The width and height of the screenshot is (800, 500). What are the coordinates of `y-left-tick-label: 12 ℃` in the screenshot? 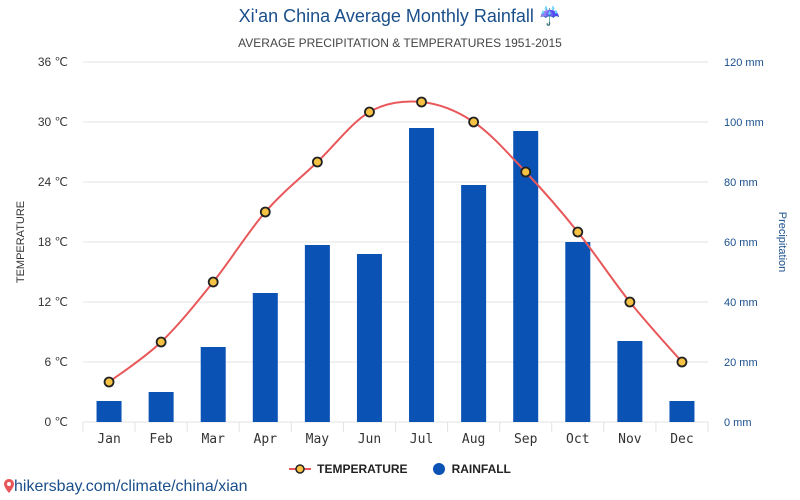 It's located at (53, 302).